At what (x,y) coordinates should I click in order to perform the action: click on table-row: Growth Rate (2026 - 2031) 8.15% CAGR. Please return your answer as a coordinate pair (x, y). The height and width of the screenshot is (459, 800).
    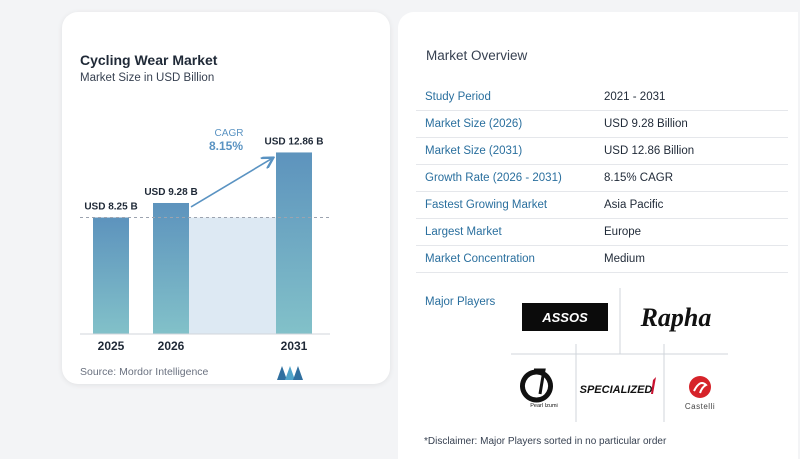
    Looking at the image, I should click on (602, 178).